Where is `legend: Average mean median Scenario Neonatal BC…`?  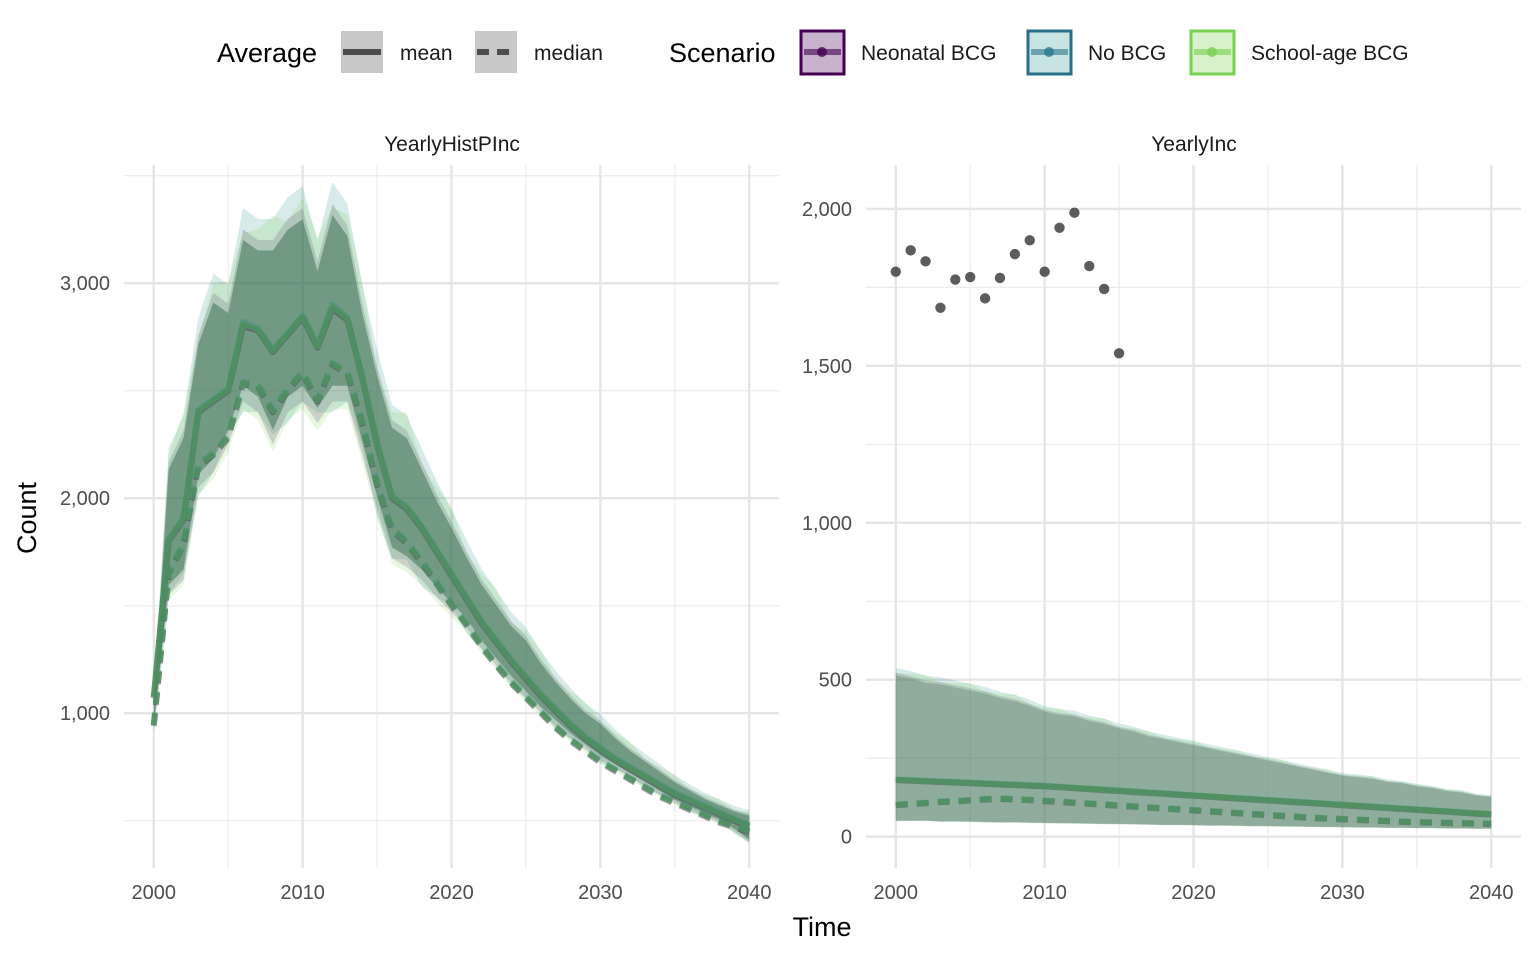
legend: Average mean median Scenario Neonatal BC… is located at coordinates (813, 52).